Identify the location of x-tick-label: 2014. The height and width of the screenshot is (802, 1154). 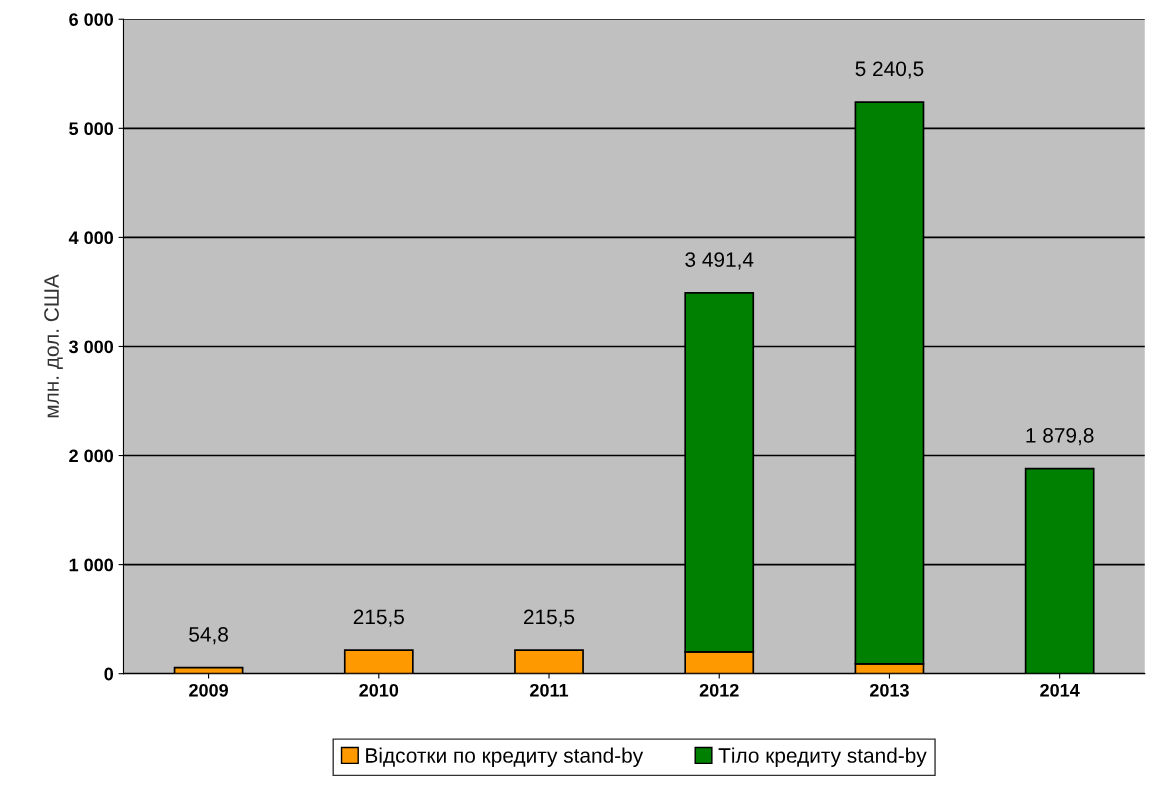
(1060, 690).